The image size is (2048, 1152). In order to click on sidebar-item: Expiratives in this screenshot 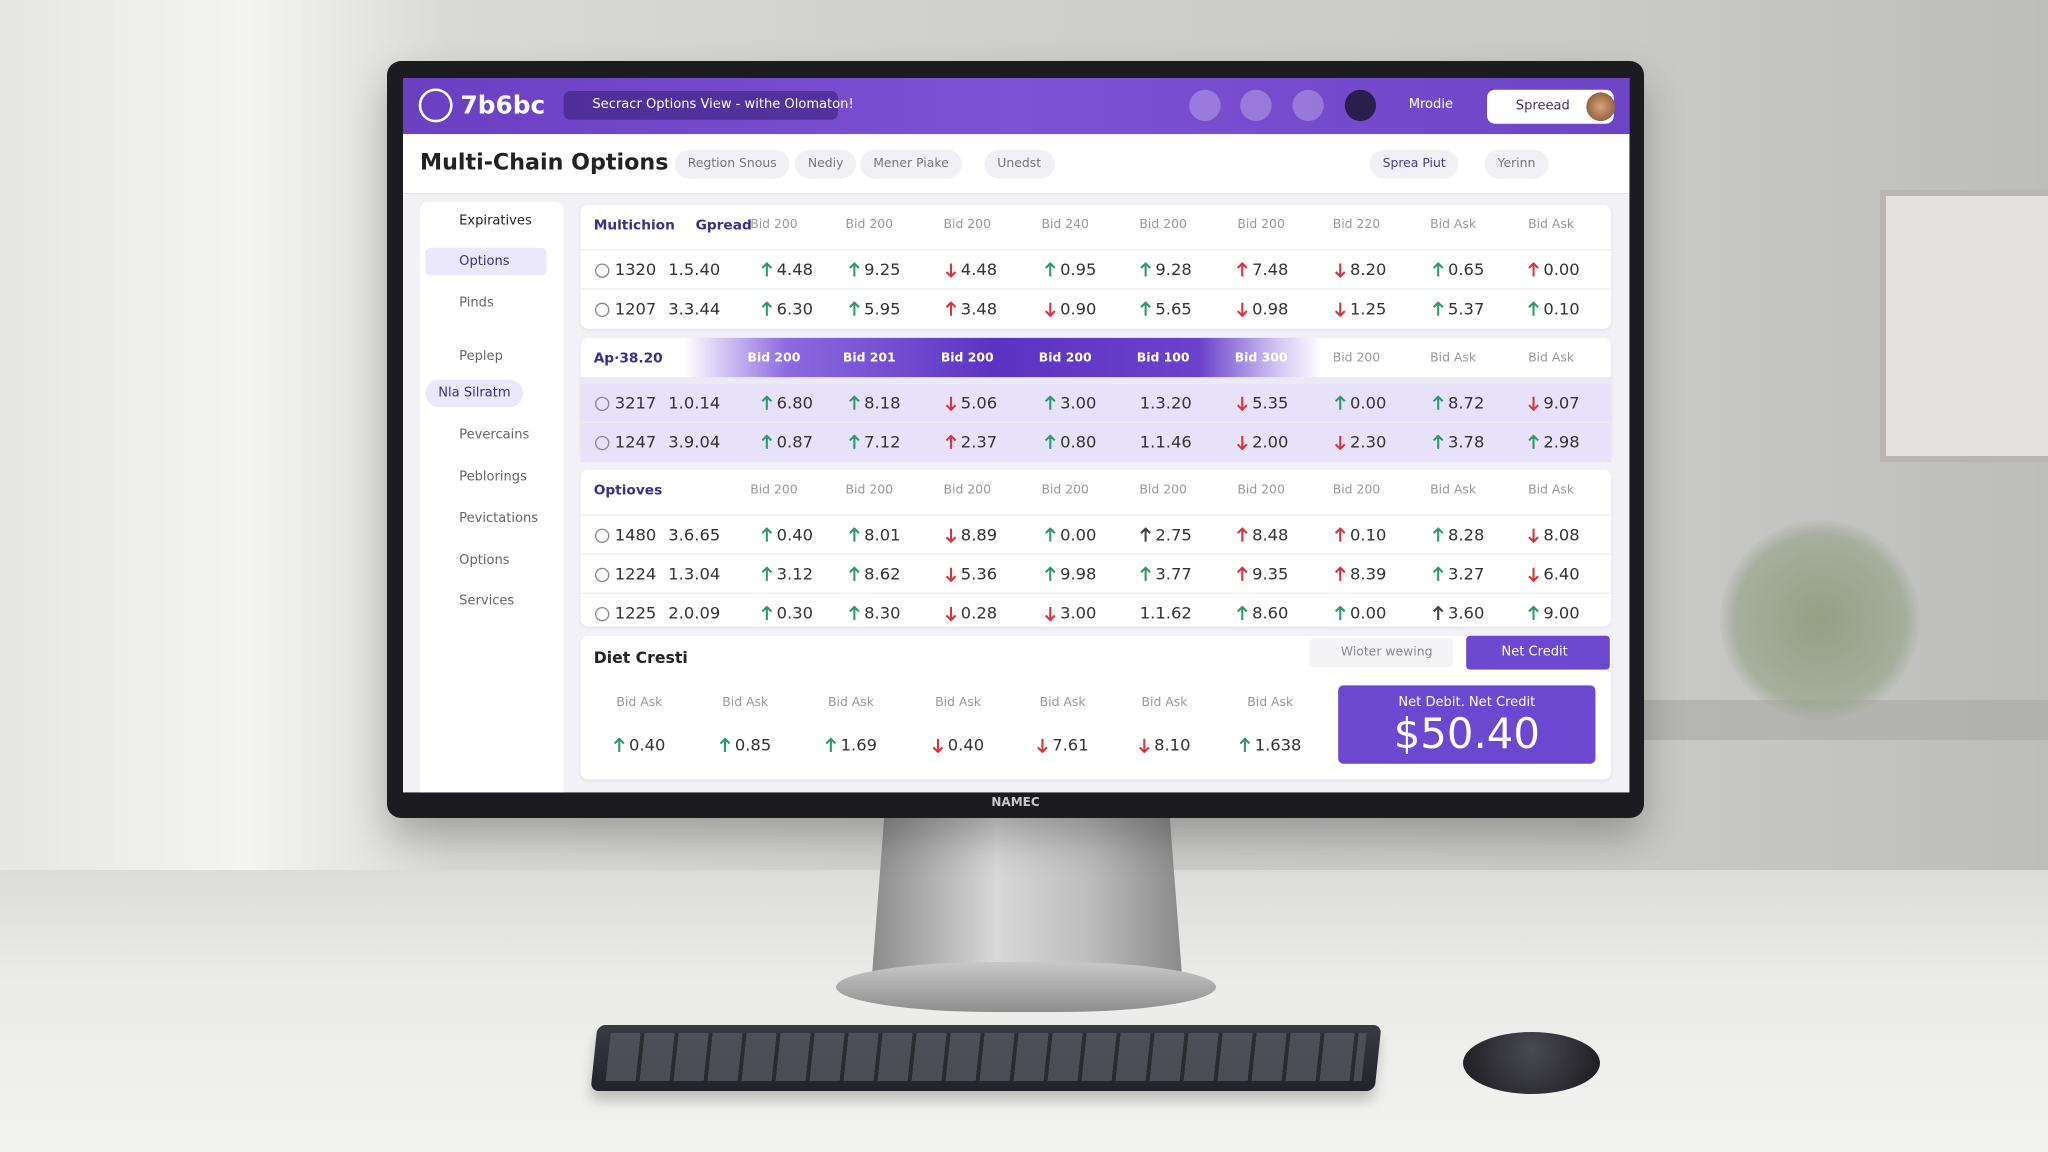, I will do `click(495, 221)`.